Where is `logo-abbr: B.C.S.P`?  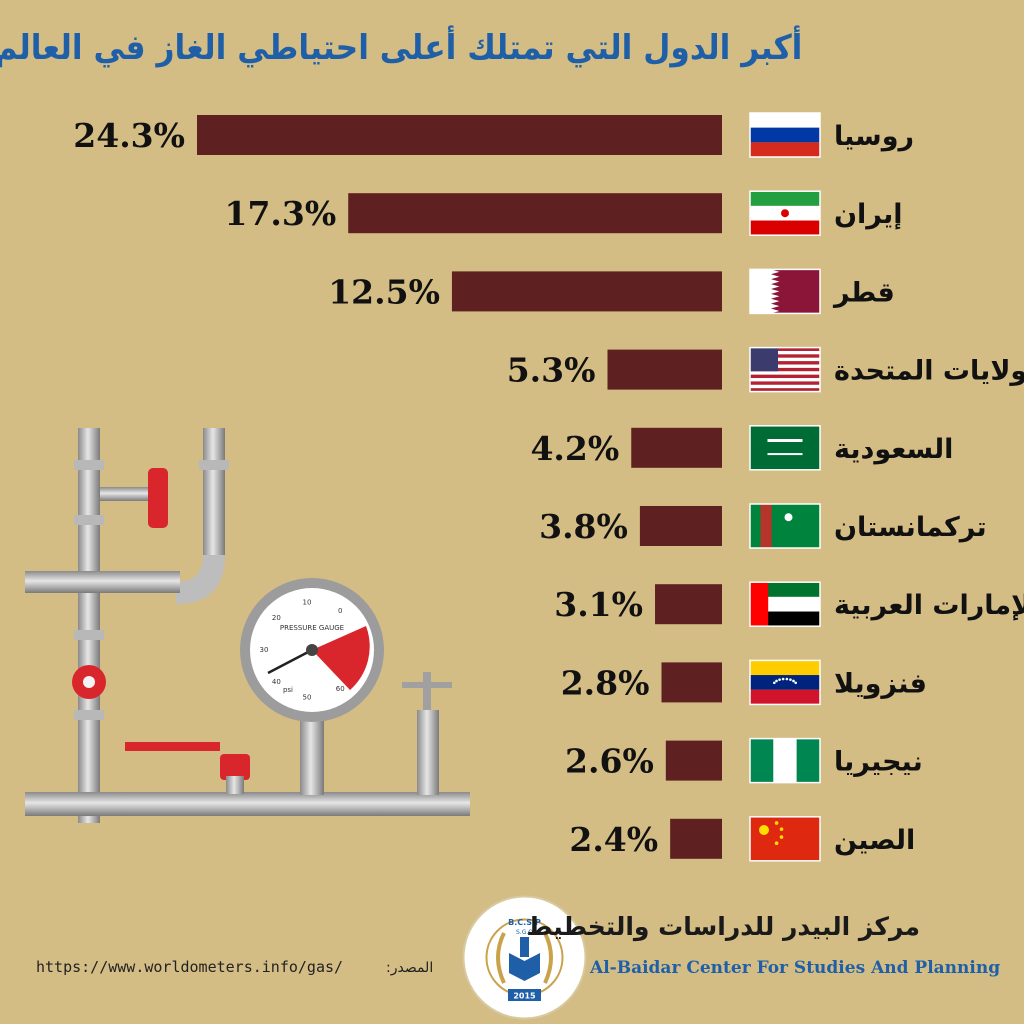 logo-abbr: B.C.S.P is located at coordinates (524, 922).